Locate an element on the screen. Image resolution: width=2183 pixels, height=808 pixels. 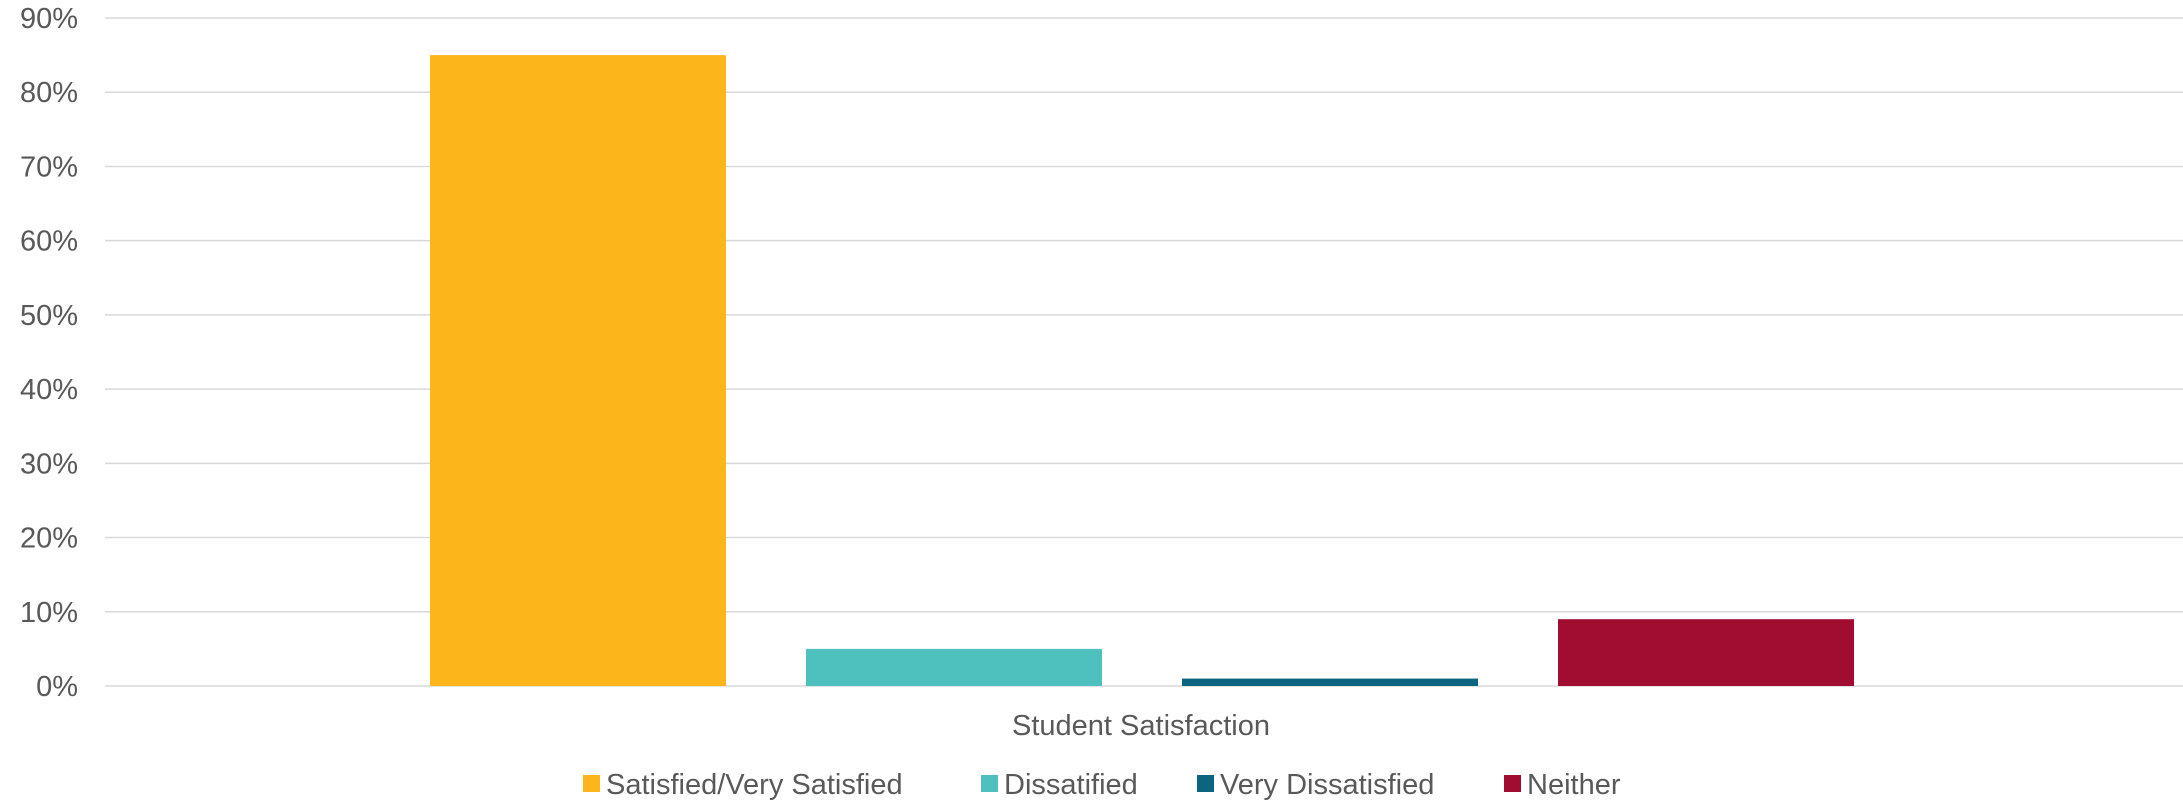
y-tick-label: 30% is located at coordinates (49, 464).